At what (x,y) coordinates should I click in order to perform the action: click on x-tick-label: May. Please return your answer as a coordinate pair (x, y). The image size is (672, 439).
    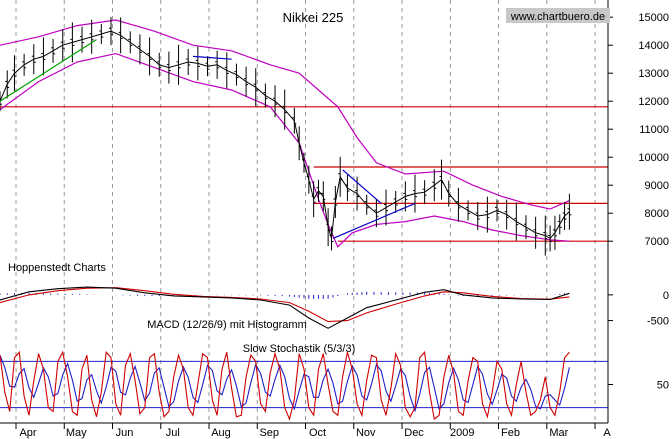
    Looking at the image, I should click on (76, 433).